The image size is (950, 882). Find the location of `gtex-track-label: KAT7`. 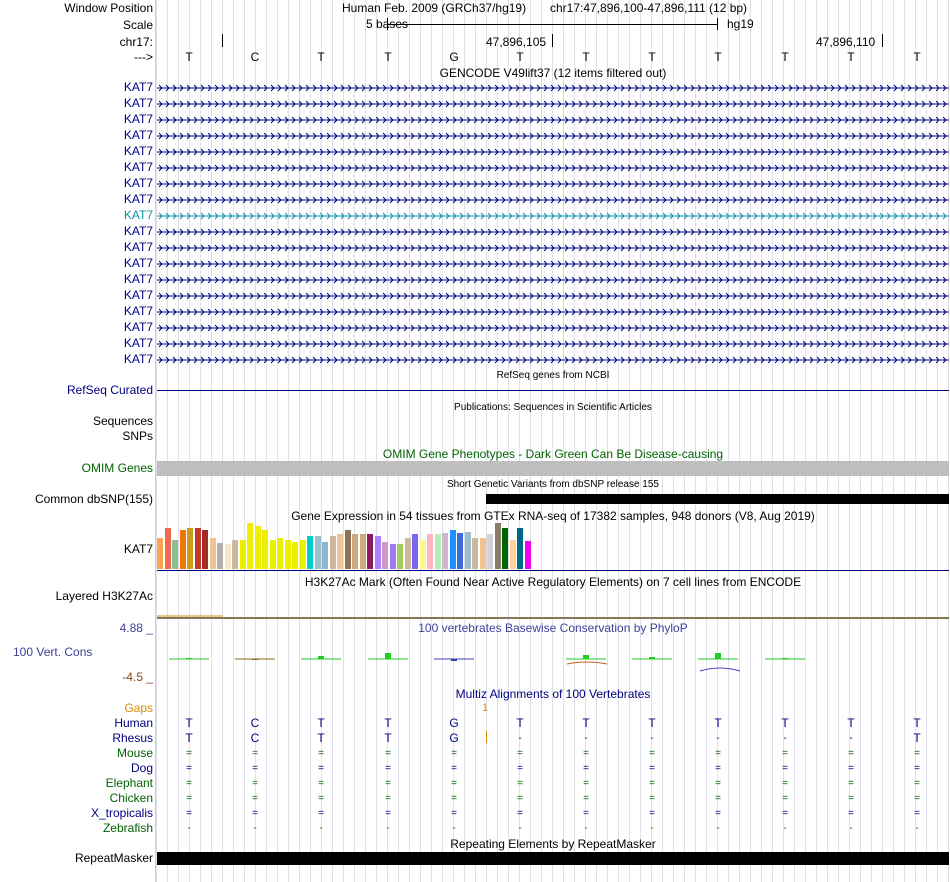

gtex-track-label: KAT7 is located at coordinates (138, 549).